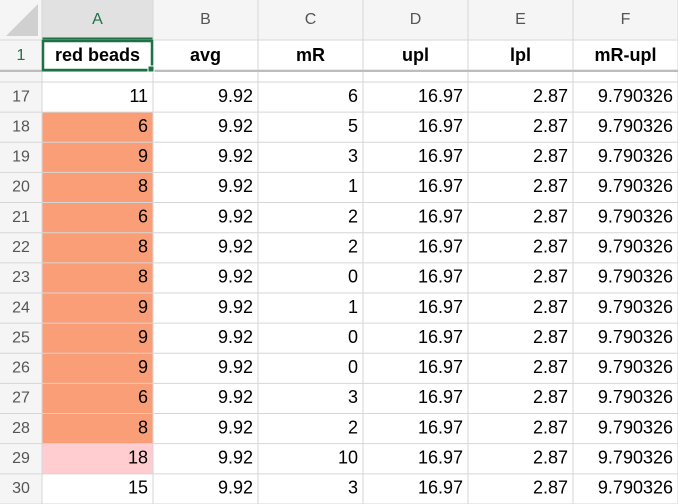 The height and width of the screenshot is (504, 678). What do you see at coordinates (311, 19) in the screenshot?
I see `column-header: C` at bounding box center [311, 19].